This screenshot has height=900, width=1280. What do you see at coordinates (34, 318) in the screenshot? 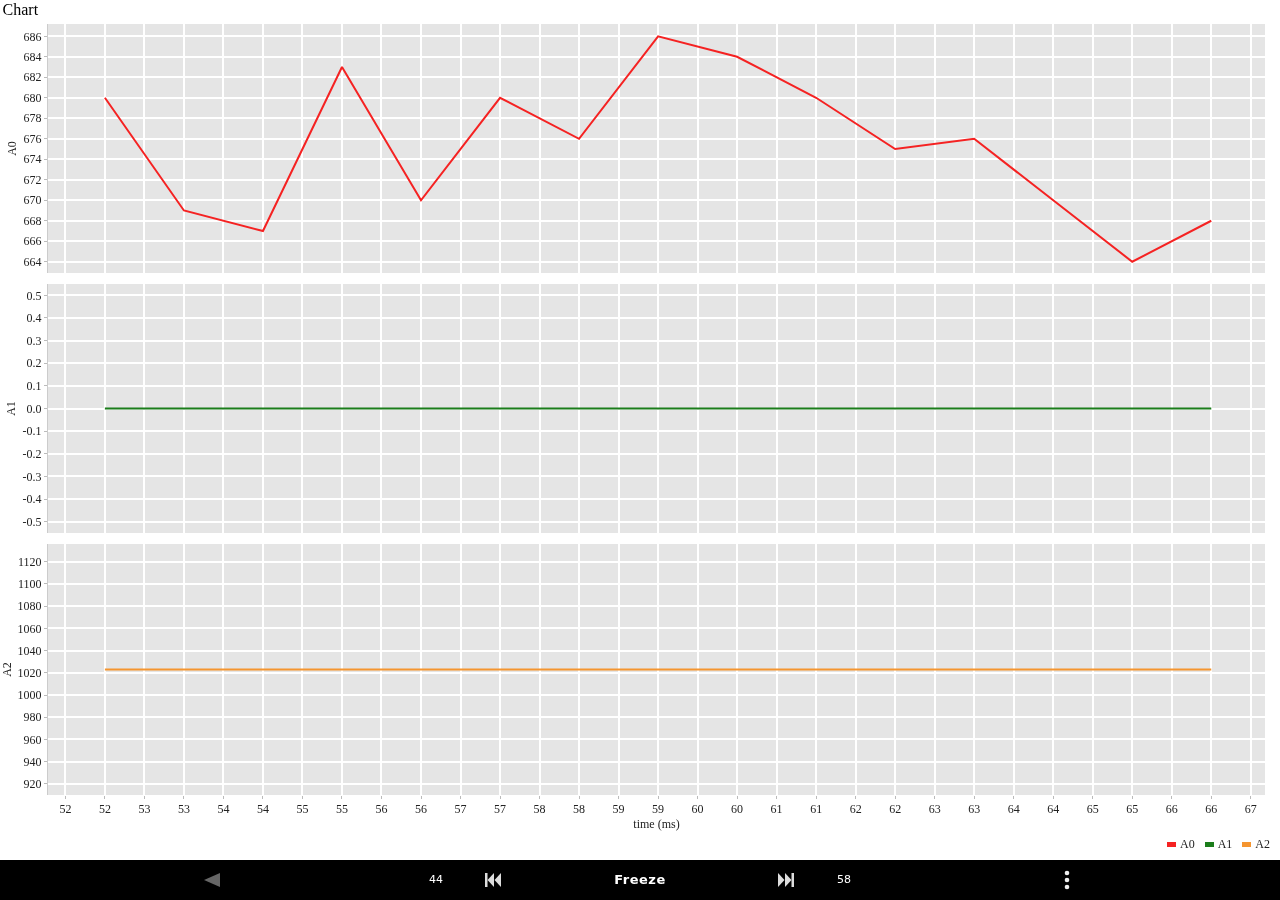
I see `y-tick-label: 0.4` at bounding box center [34, 318].